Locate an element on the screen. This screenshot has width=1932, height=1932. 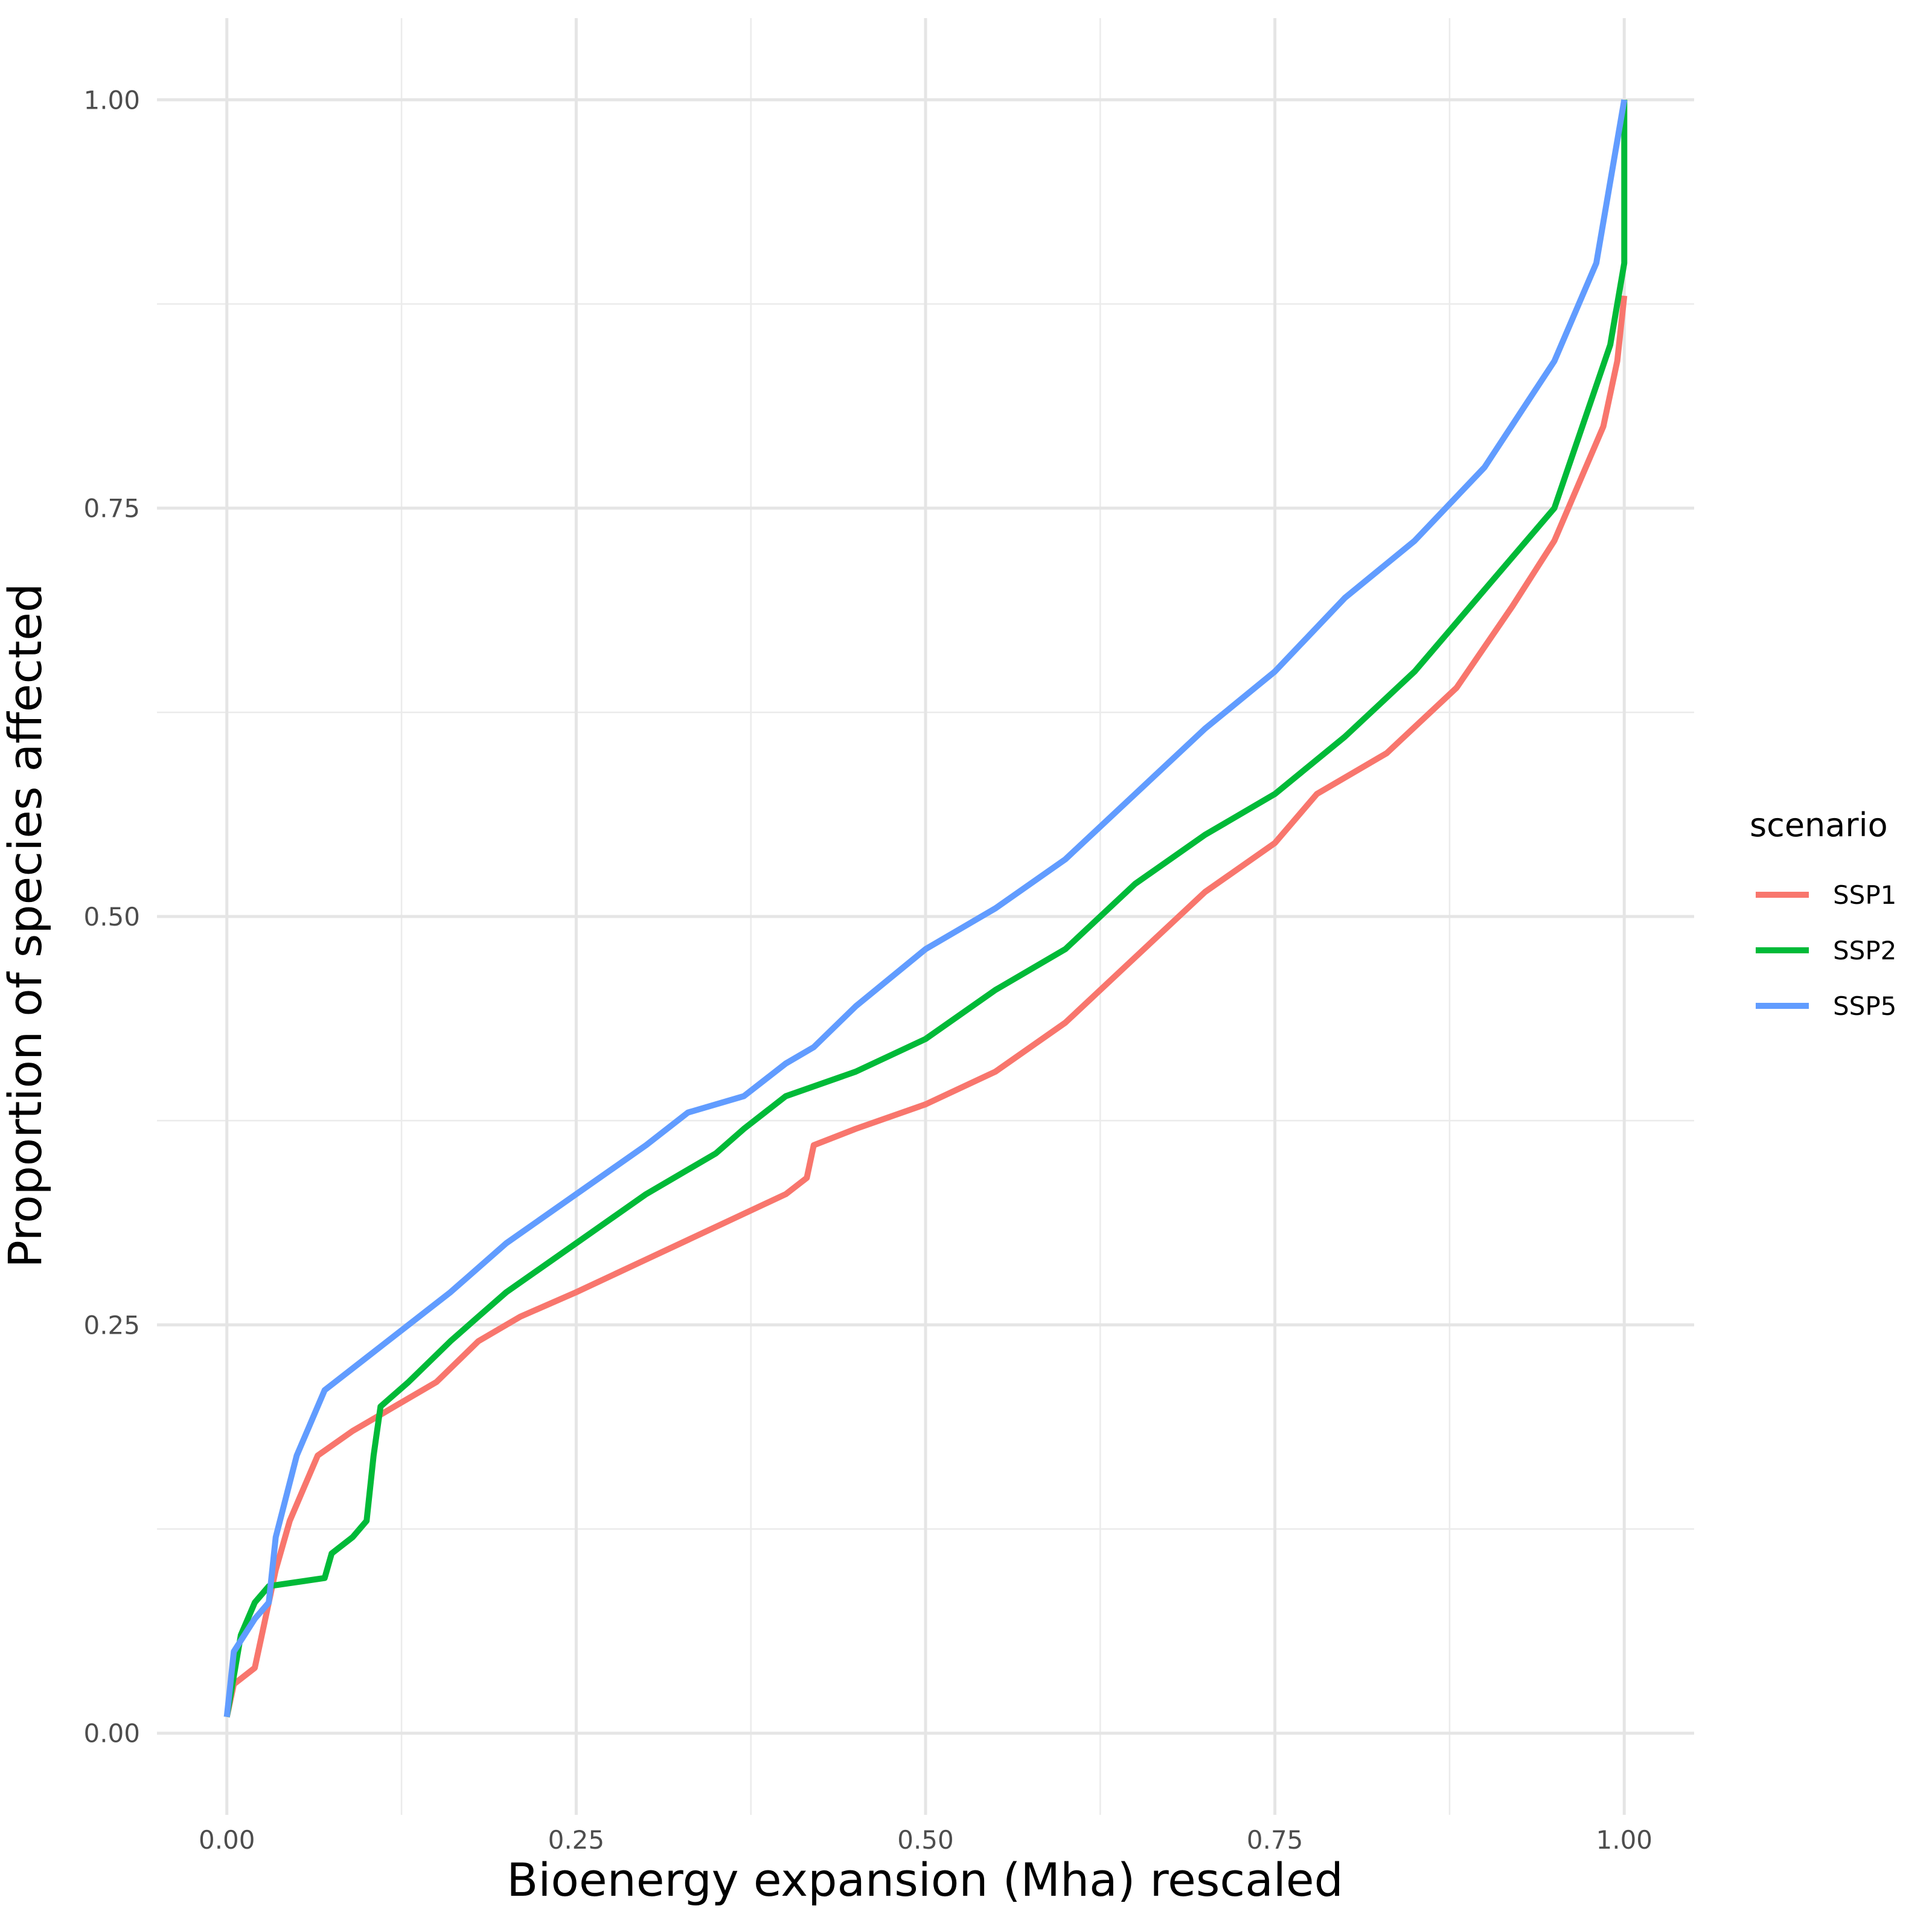
x-axis-tick-labels: 0.00 0.25 0.50 0.75 1.00 is located at coordinates (926, 1840).